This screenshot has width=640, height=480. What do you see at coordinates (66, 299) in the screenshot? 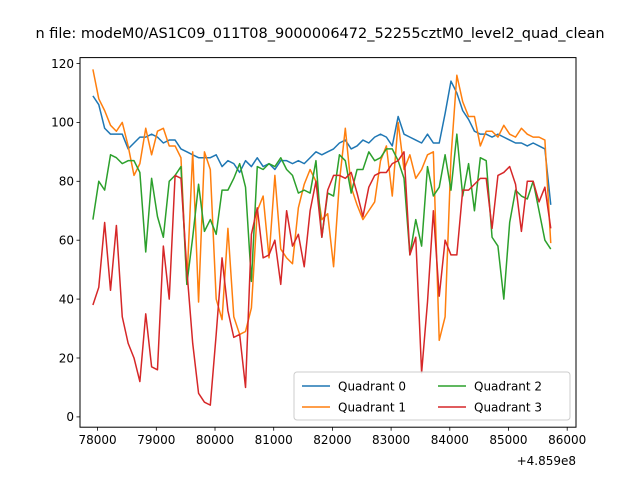
I see `y-tick-label: 40` at bounding box center [66, 299].